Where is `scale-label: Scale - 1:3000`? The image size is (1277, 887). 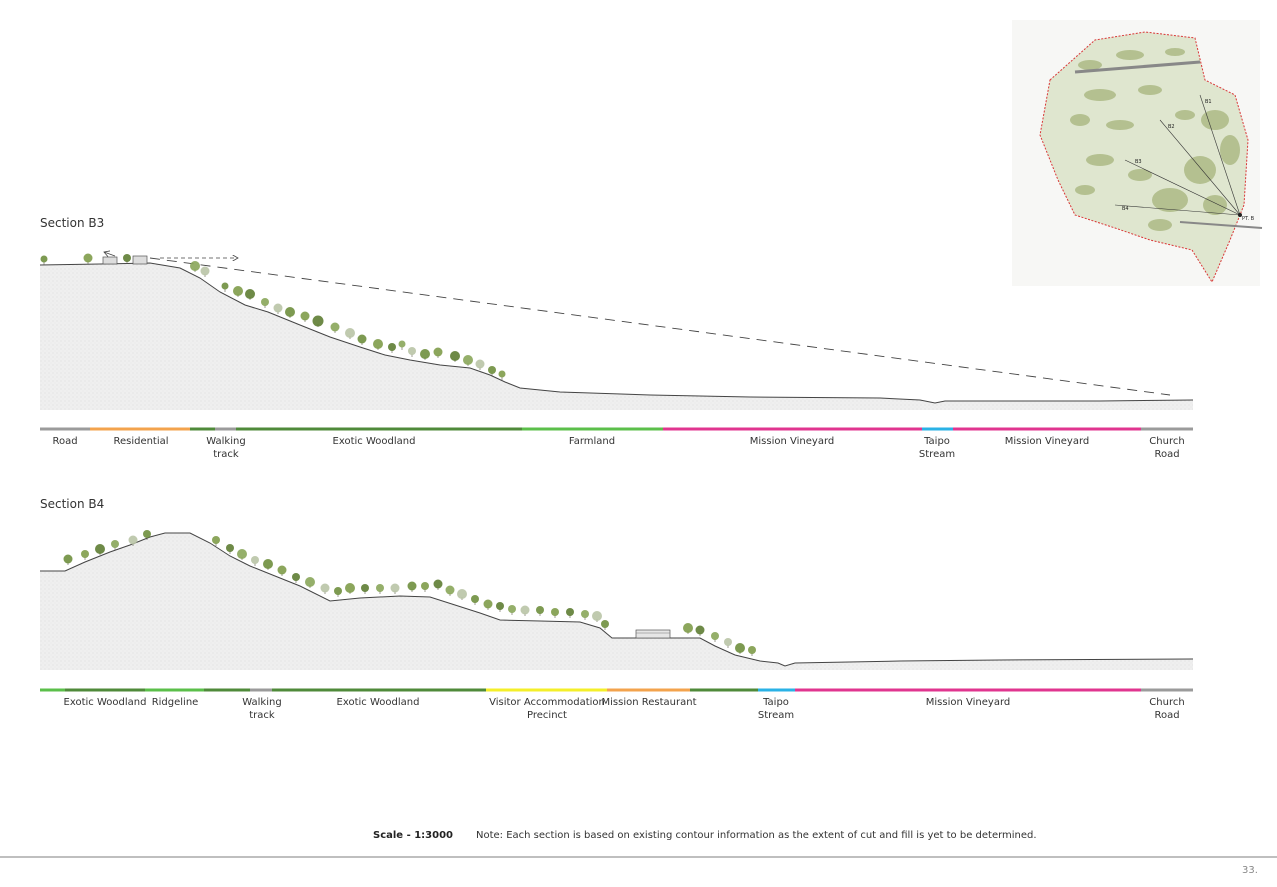
scale-label: Scale - 1:3000 is located at coordinates (413, 835).